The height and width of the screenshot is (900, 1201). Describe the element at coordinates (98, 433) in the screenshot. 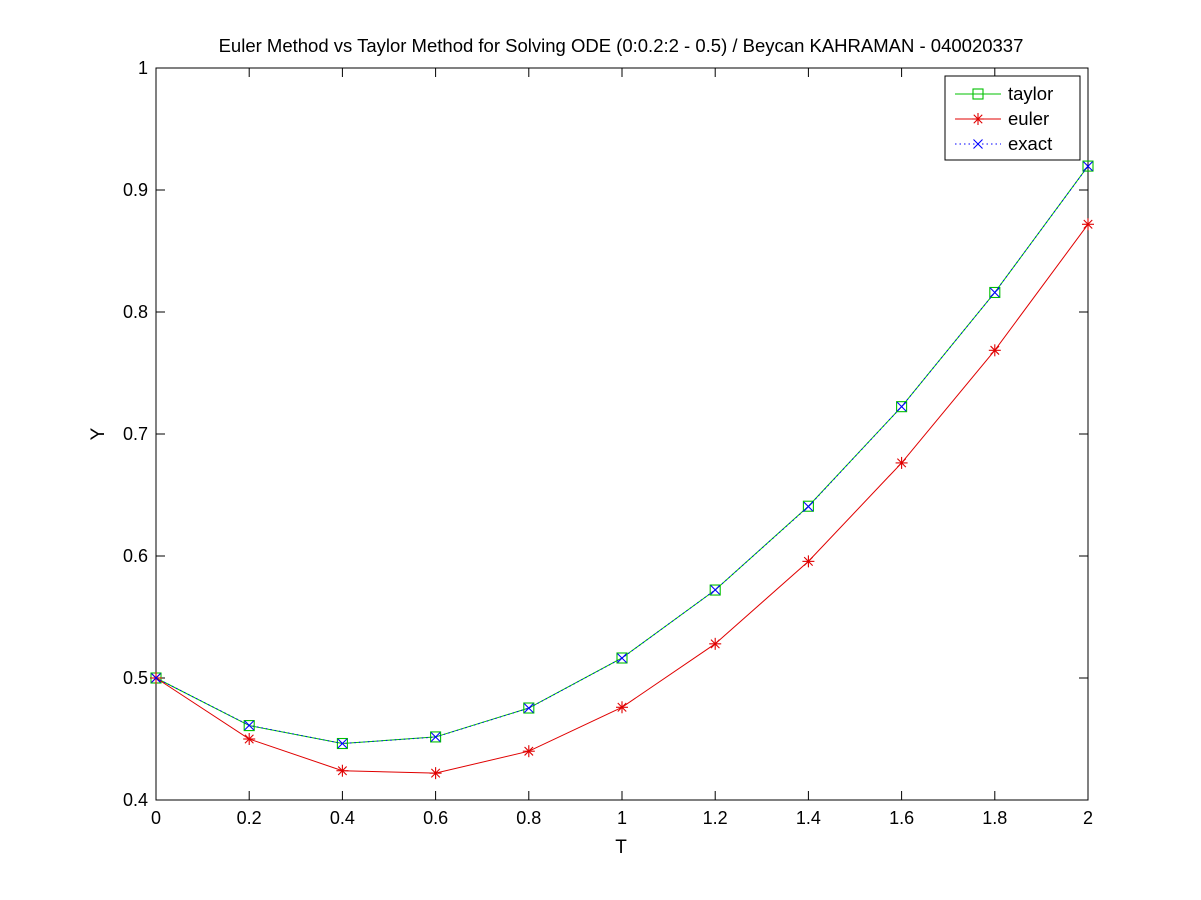

I see `y-axis-label: Y` at that location.